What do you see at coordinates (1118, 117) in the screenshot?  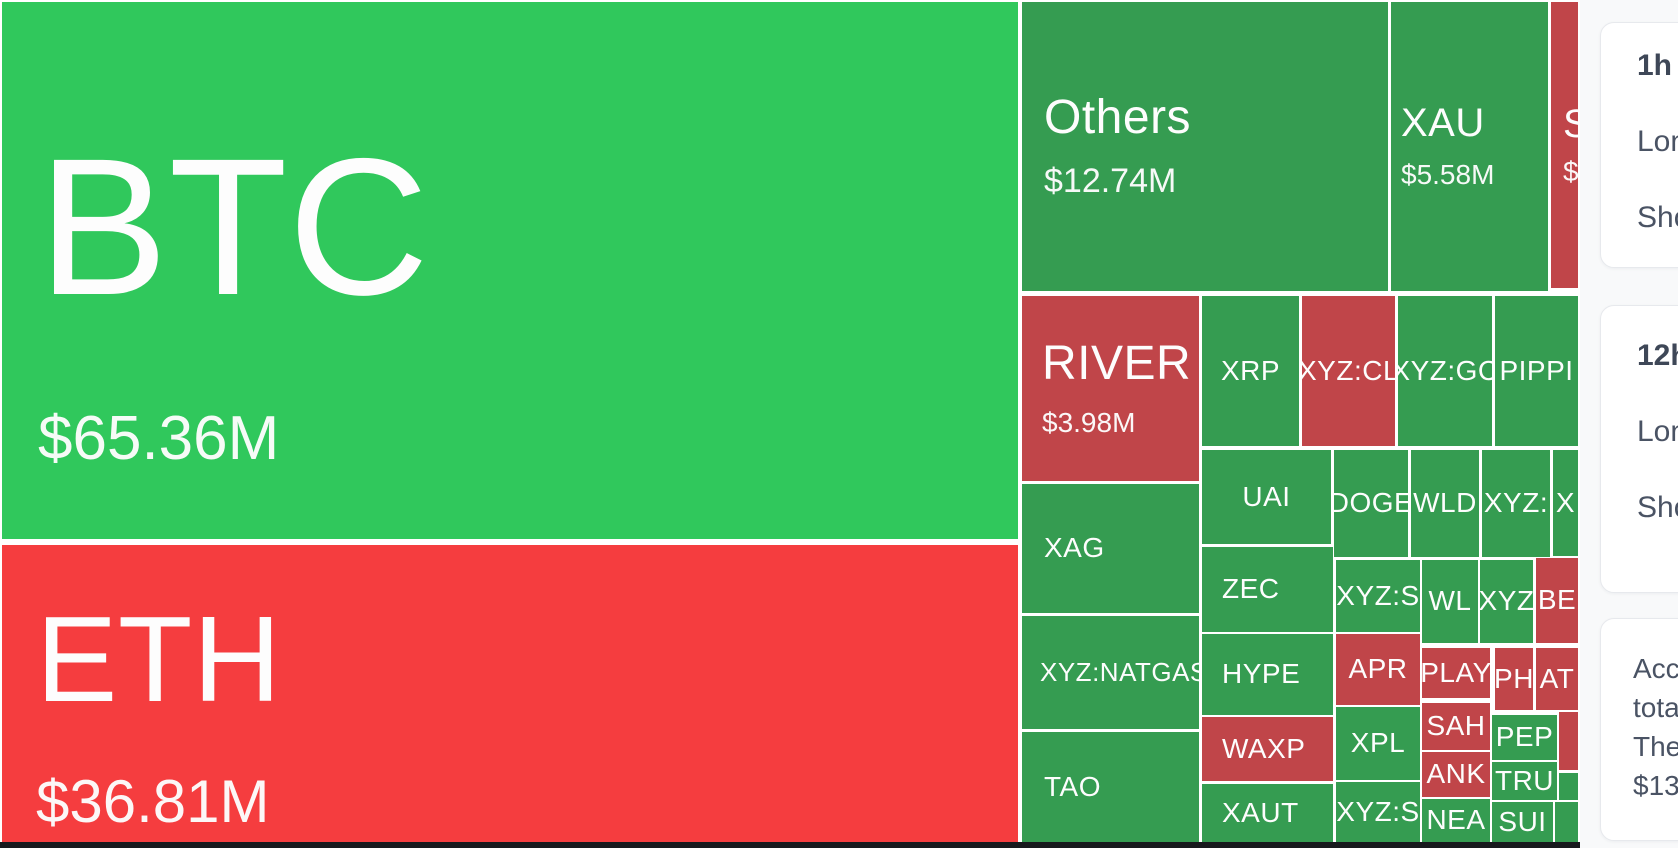 I see `tile-symbol: Others` at bounding box center [1118, 117].